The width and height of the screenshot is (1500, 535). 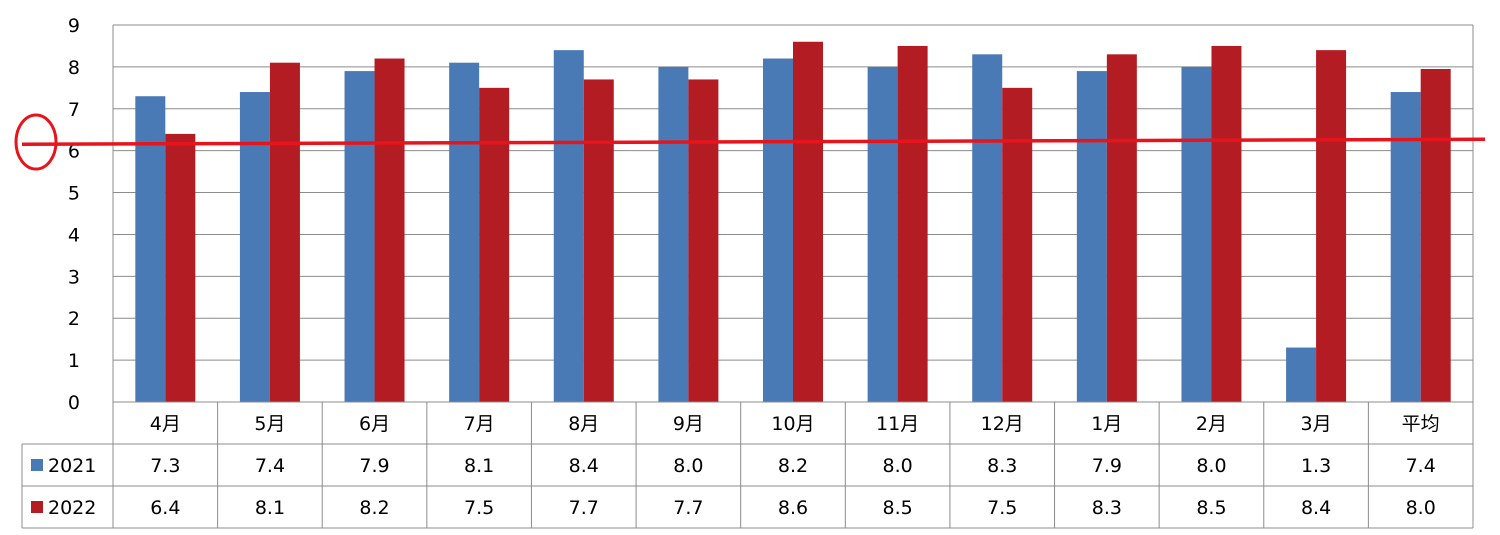 I want to click on y-tick-label: 7, so click(x=74, y=110).